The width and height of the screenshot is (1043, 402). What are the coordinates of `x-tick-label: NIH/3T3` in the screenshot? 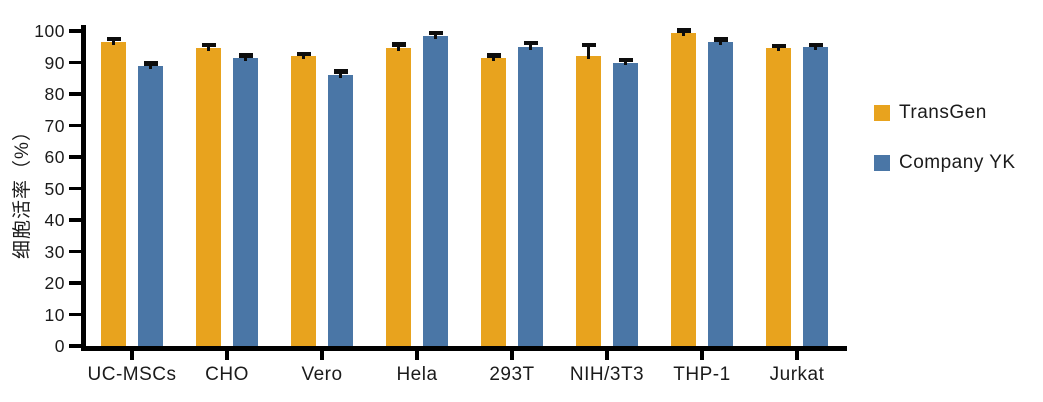 It's located at (607, 374).